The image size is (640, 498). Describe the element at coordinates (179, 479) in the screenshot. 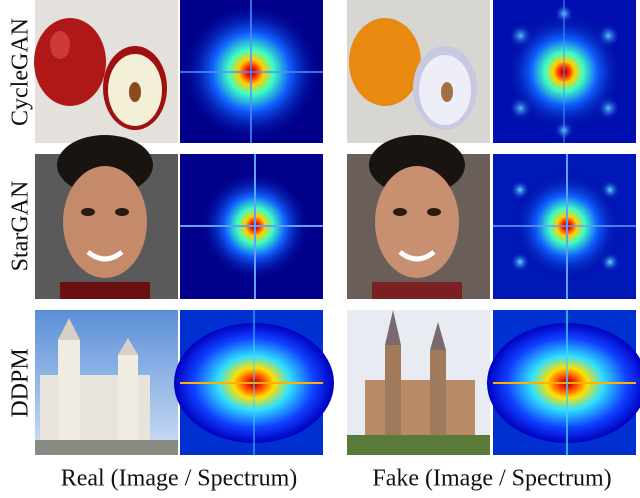

I see `column-label: Real (Image / Spectrum)` at that location.